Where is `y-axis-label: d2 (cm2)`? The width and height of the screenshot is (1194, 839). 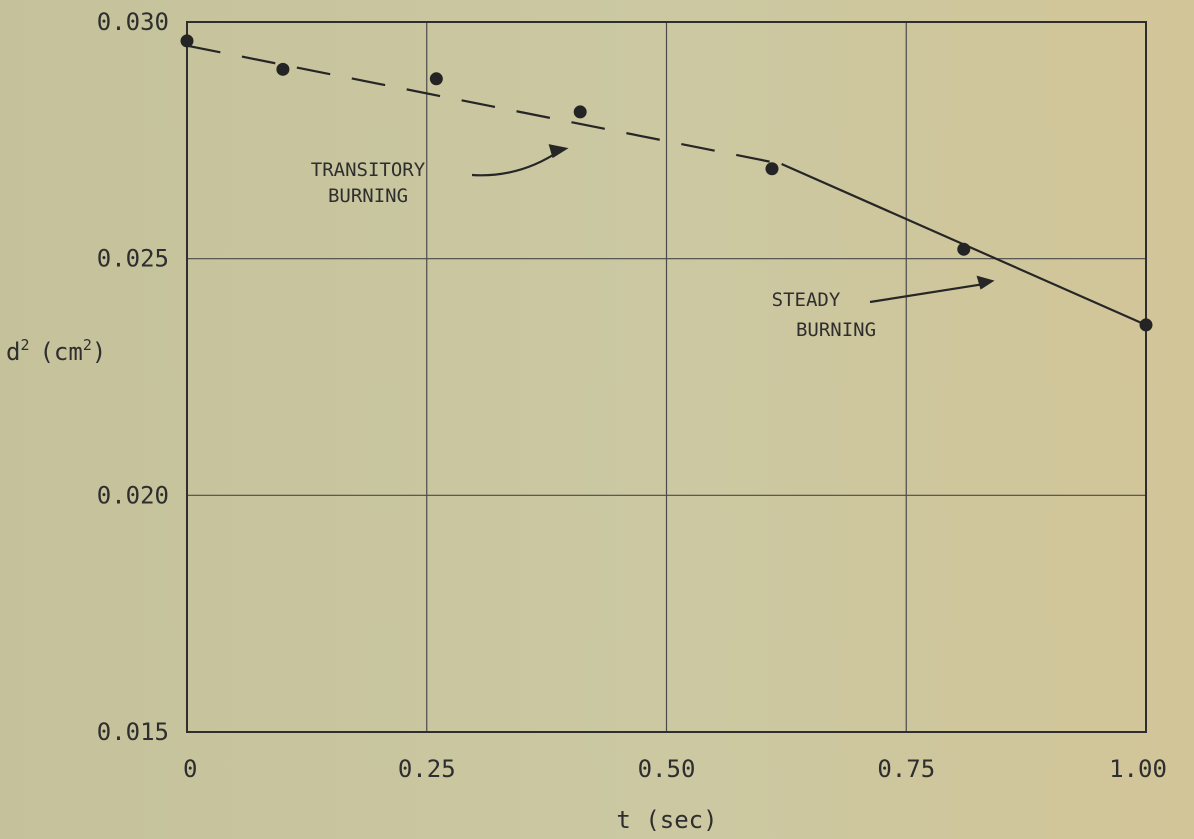 y-axis-label: d2 (cm2) is located at coordinates (56, 351).